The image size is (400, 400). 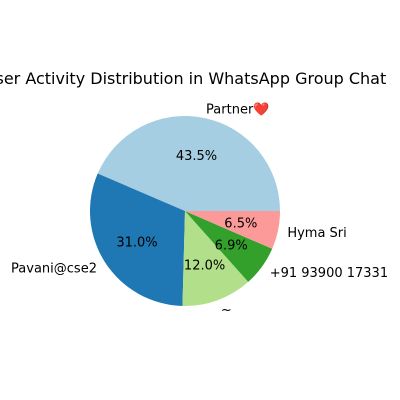 What do you see at coordinates (226, 310) in the screenshot?
I see `slice-category-label: ~` at bounding box center [226, 310].